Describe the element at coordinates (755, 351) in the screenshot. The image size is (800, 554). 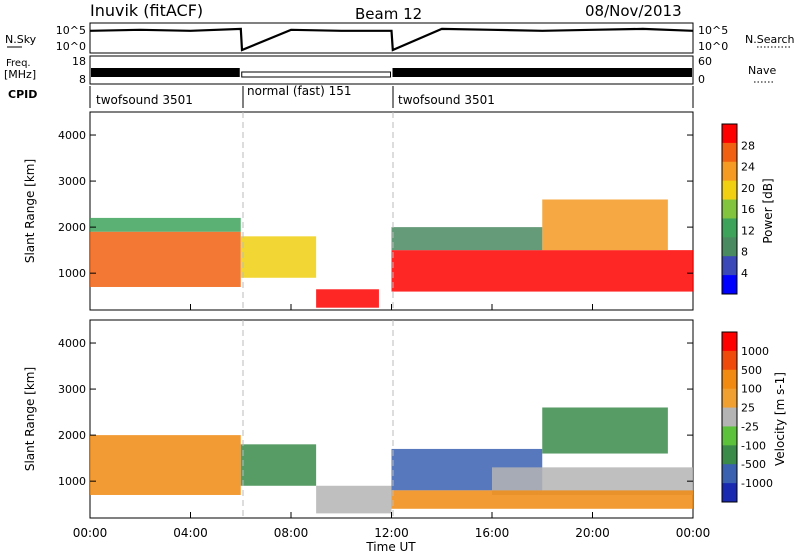
I see `colorbar-tick-label: 1000` at that location.